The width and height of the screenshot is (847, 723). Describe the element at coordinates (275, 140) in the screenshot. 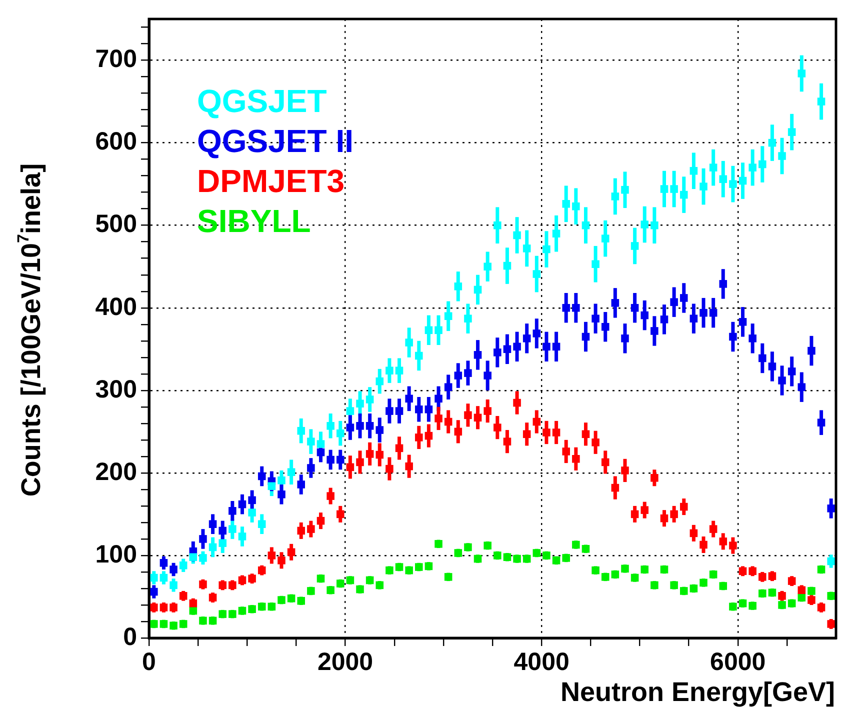

I see `text: QGSJET II` at that location.